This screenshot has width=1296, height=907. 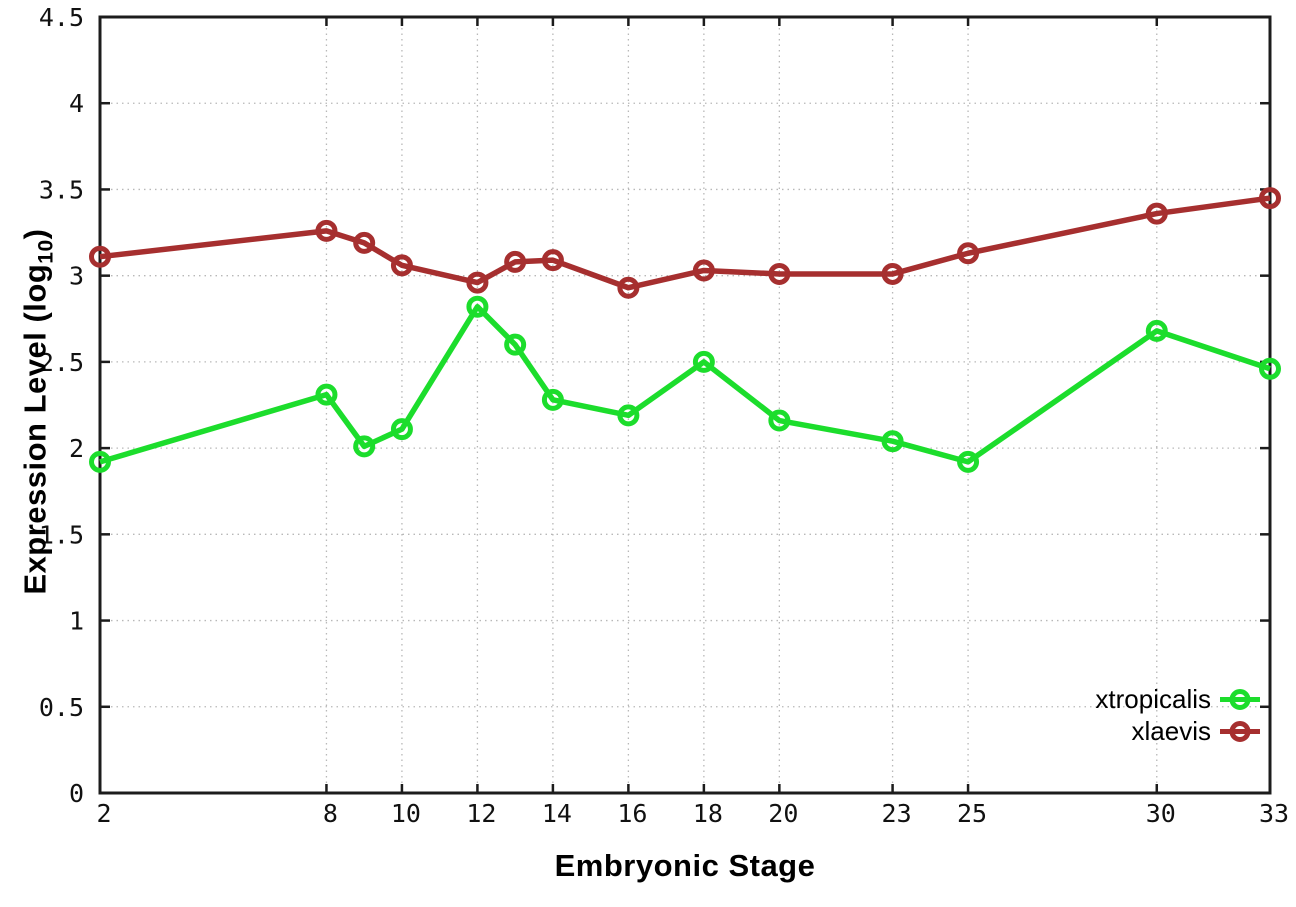 What do you see at coordinates (406, 813) in the screenshot?
I see `x-tick-label: 10` at bounding box center [406, 813].